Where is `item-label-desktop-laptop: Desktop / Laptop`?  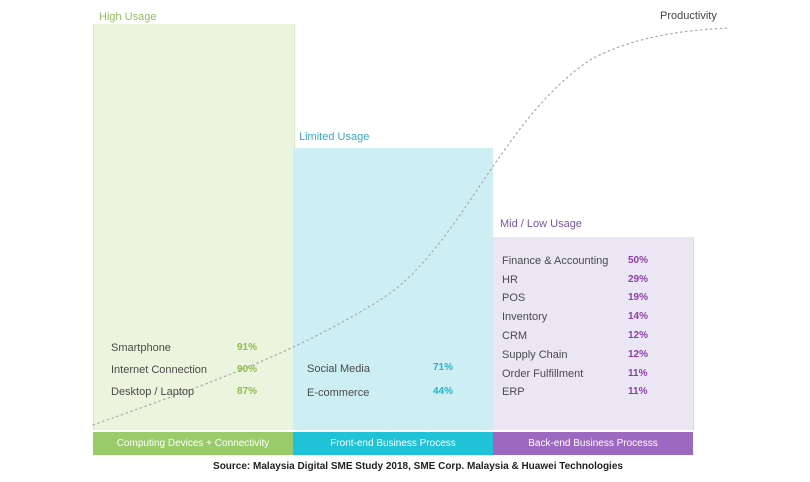
item-label-desktop-laptop: Desktop / Laptop is located at coordinates (153, 392).